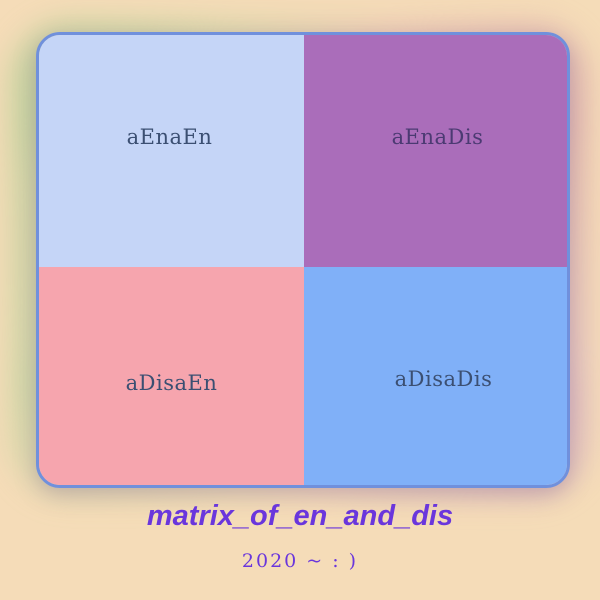  What do you see at coordinates (437, 137) in the screenshot?
I see `cell-label: aEnaDis` at bounding box center [437, 137].